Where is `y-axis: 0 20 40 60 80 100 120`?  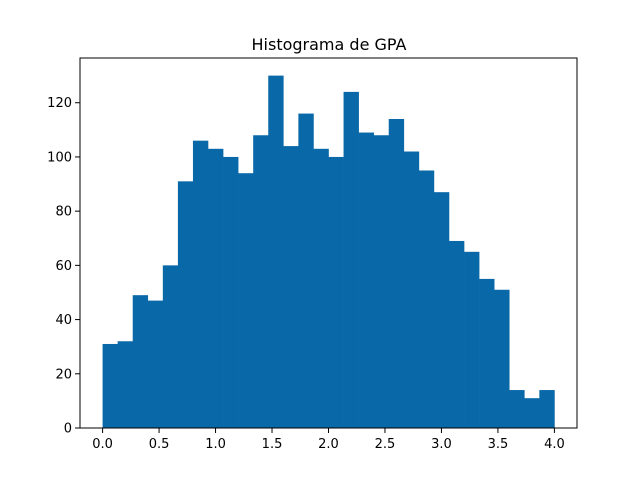 y-axis: 0 20 40 60 80 100 120 is located at coordinates (63, 266).